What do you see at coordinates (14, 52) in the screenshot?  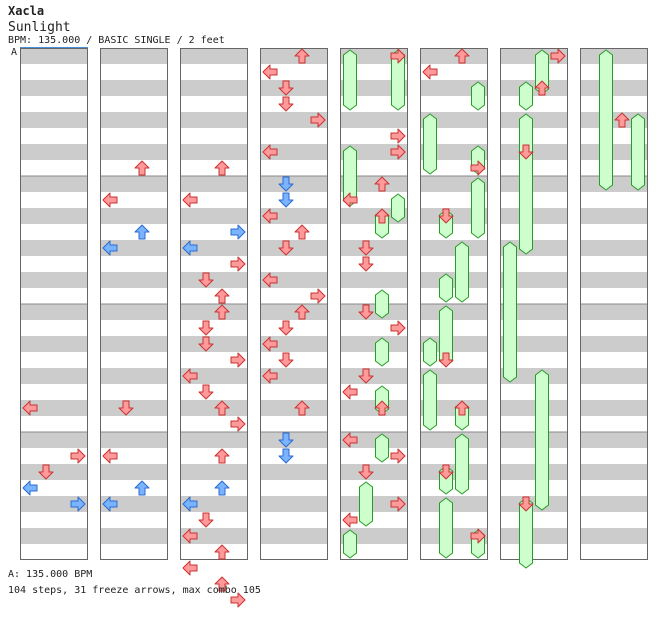 I see `section-marker: A` at bounding box center [14, 52].